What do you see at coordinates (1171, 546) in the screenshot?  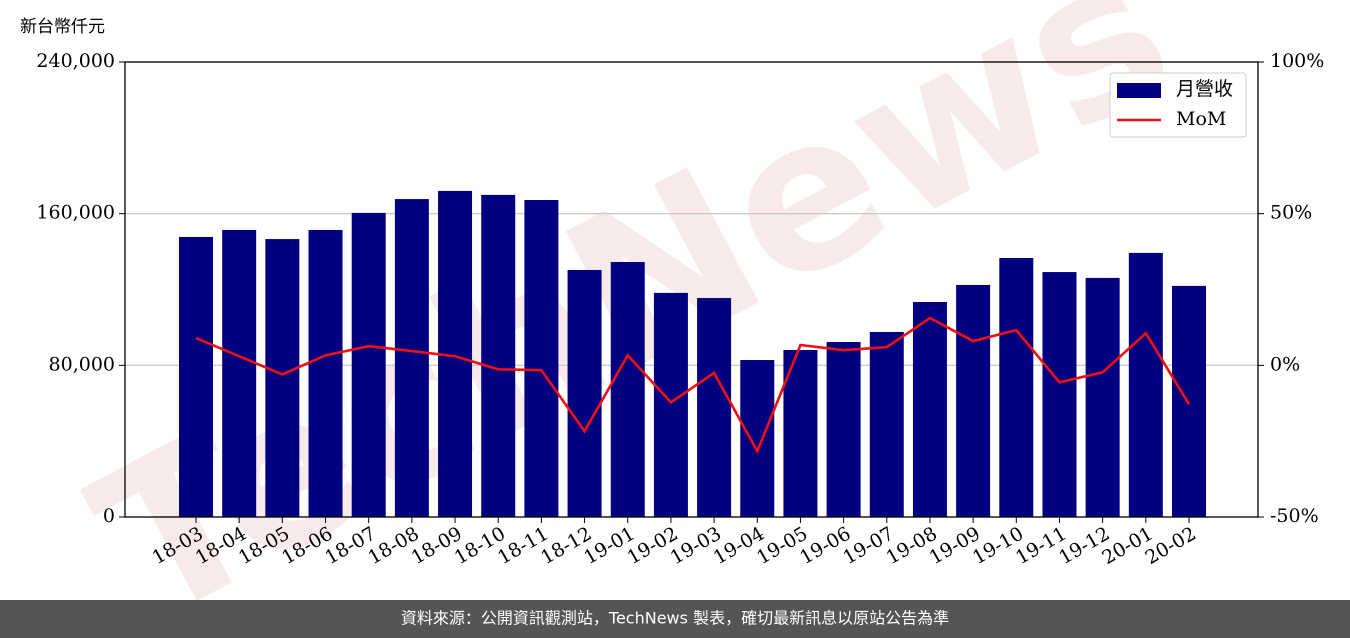 I see `x-tick-label: 20-02` at bounding box center [1171, 546].